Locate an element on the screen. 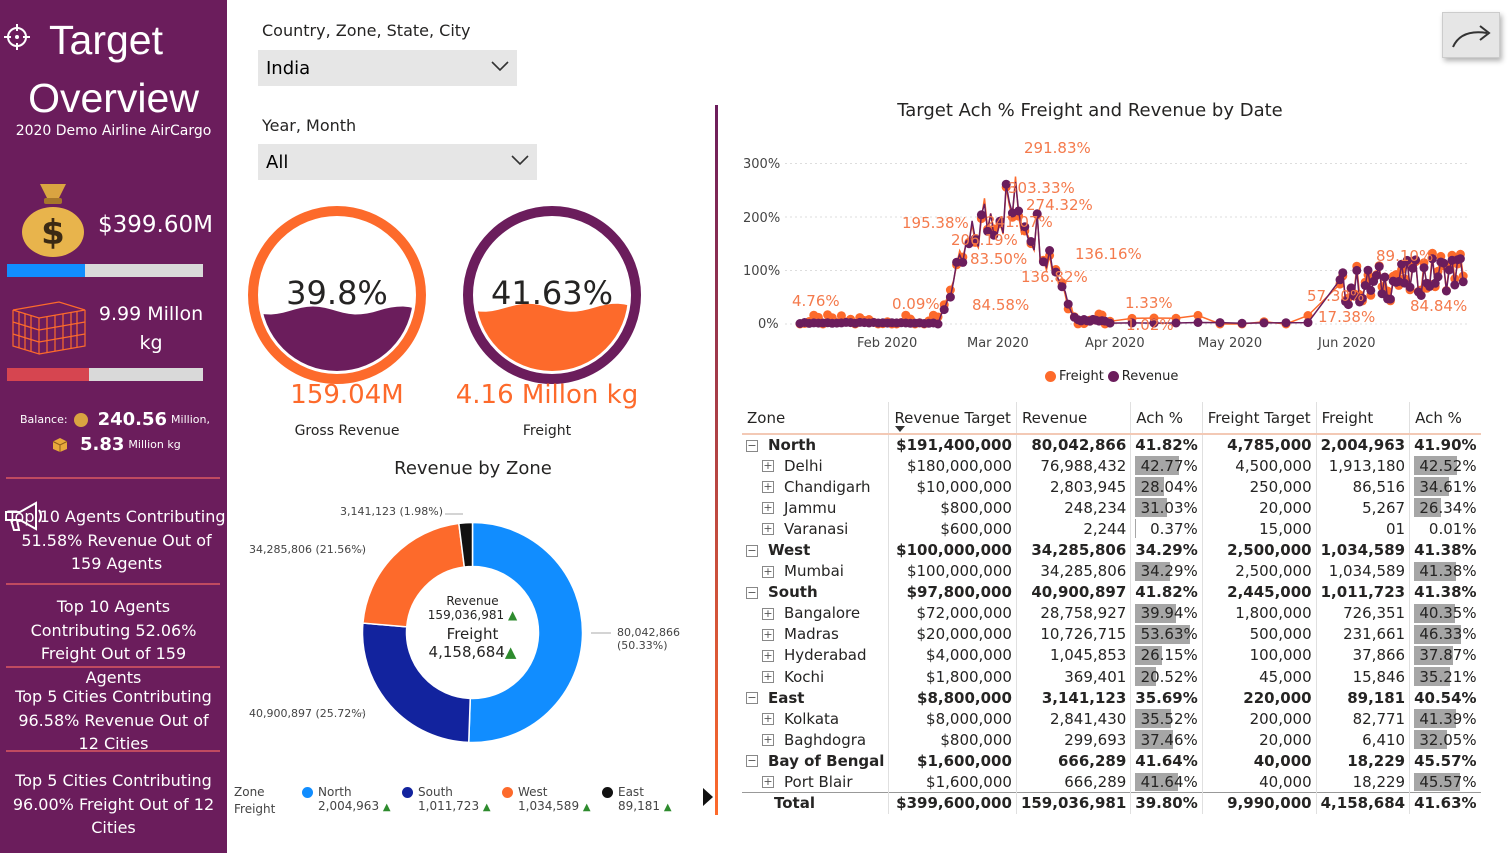 Image resolution: width=1509 pixels, height=853 pixels. col-header-revenue-target: Revenue Target is located at coordinates (952, 418).